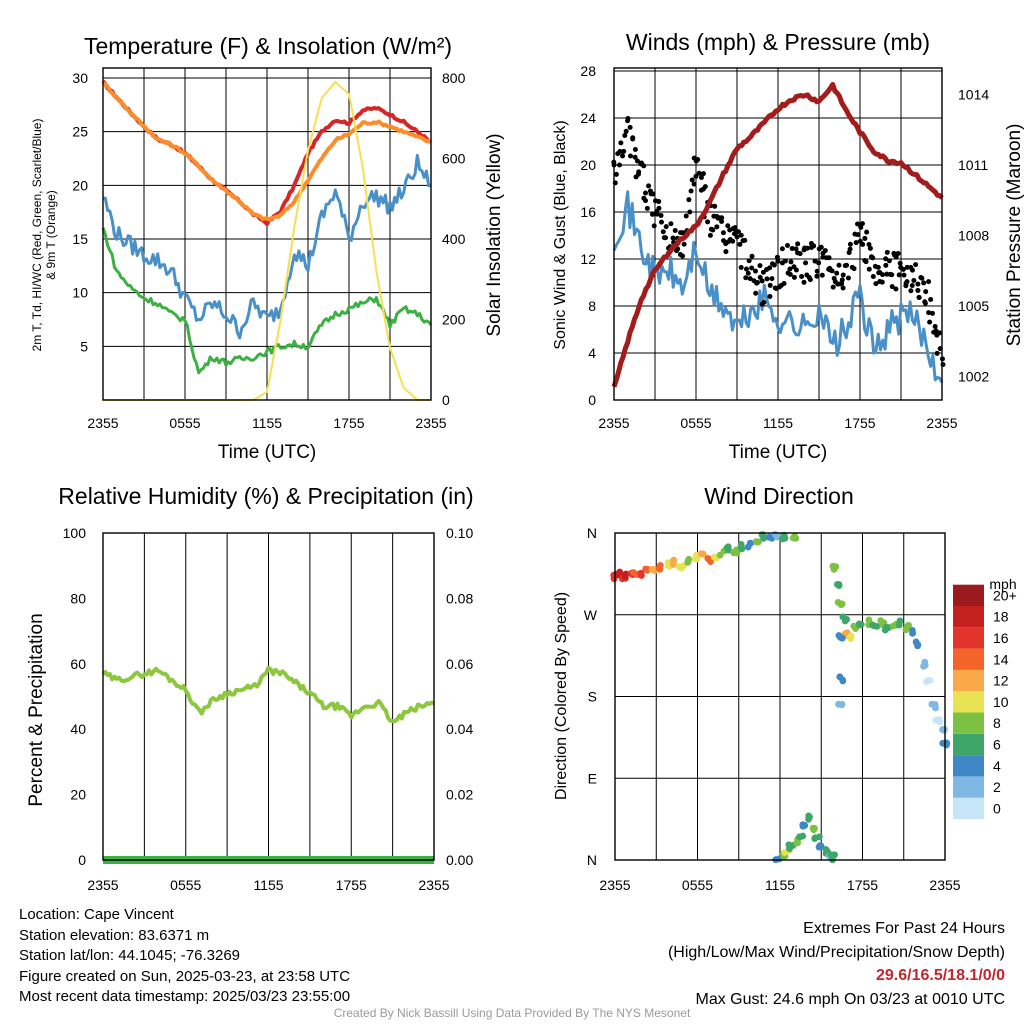  Describe the element at coordinates (80, 293) in the screenshot. I see `temp-ytick-label: 10` at that location.